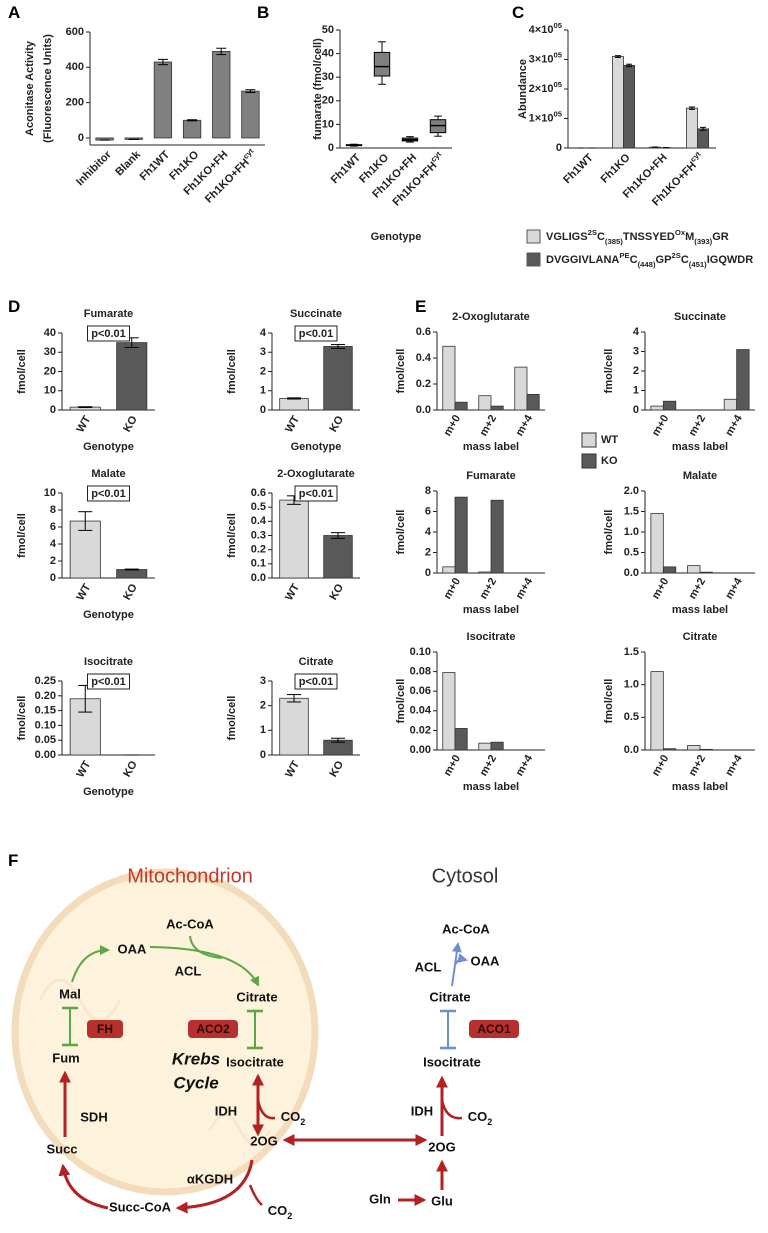 The width and height of the screenshot is (768, 1233). I want to click on node-label: CO2, so click(280, 1212).